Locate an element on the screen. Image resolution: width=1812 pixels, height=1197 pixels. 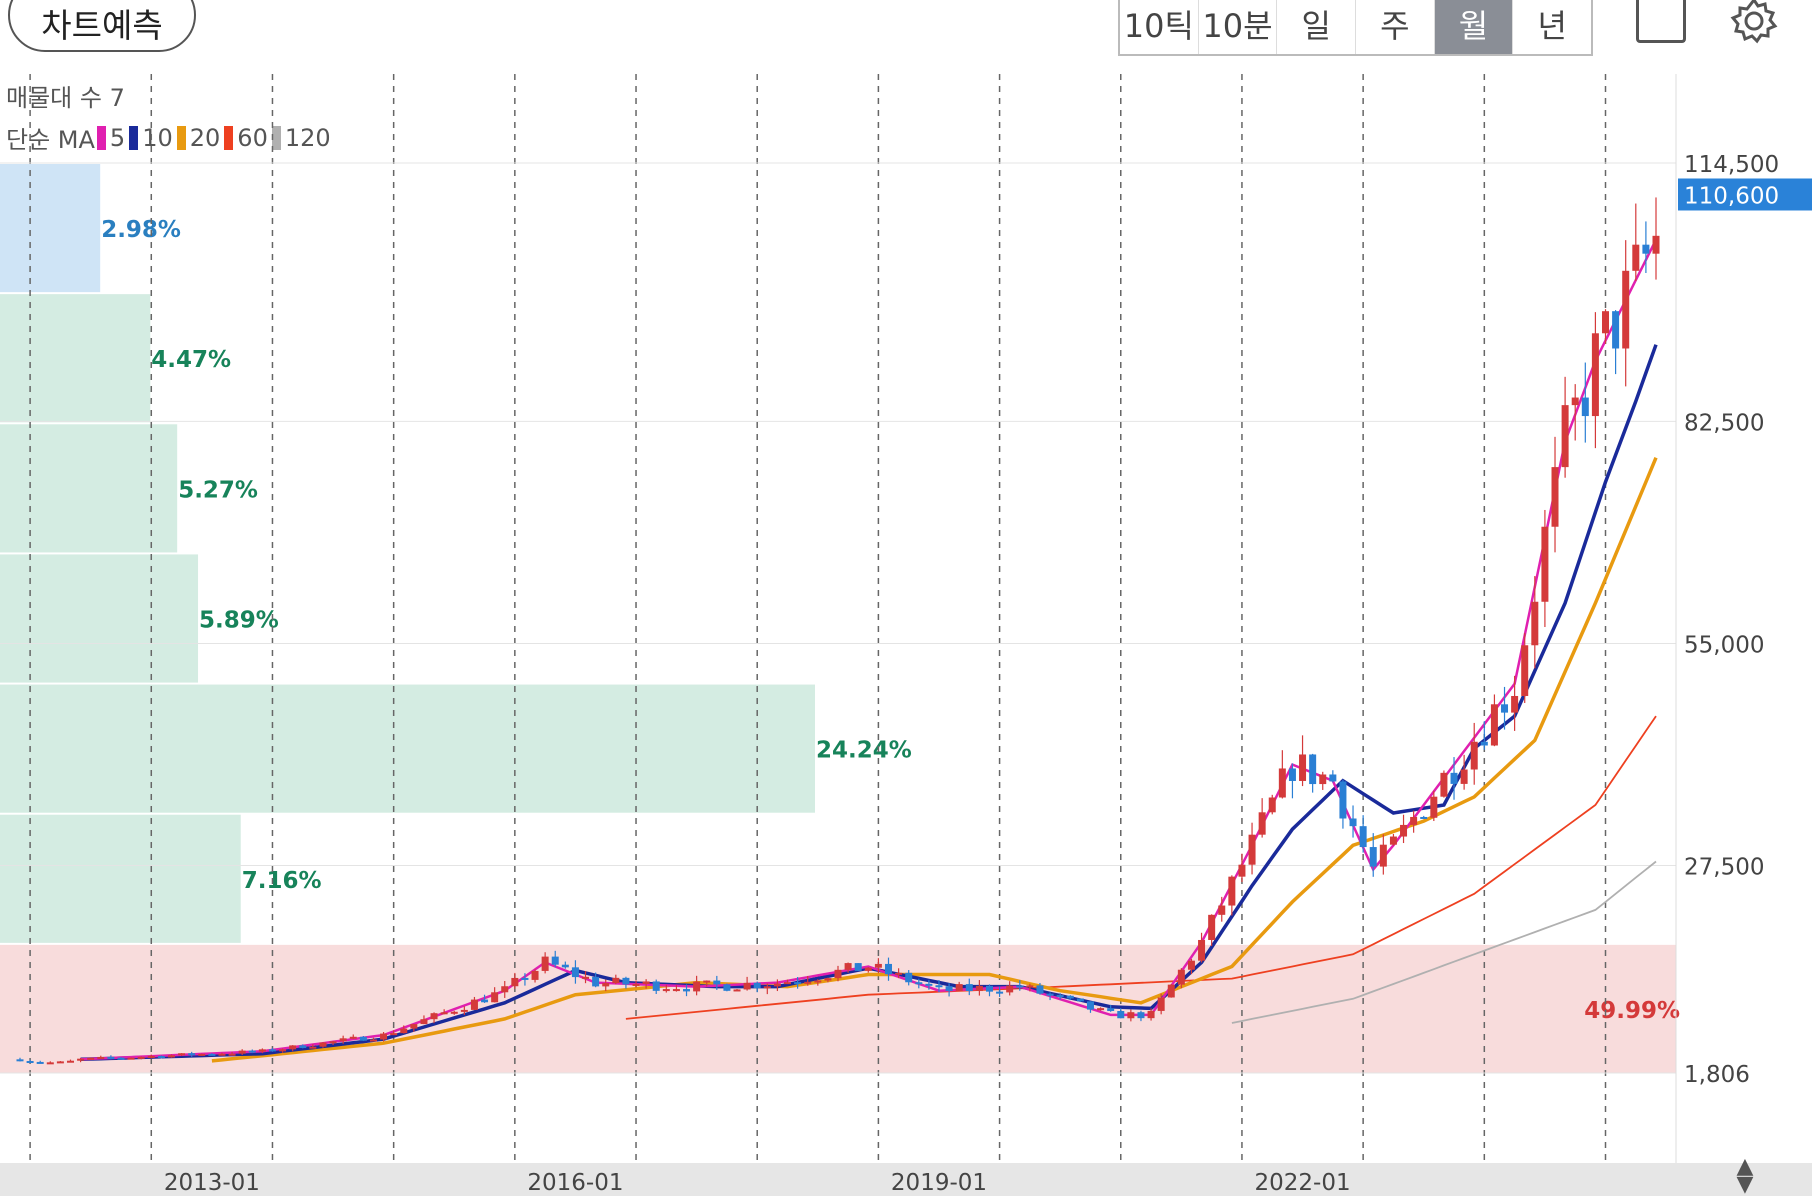
tab-day: 일 is located at coordinates (1317, 27).